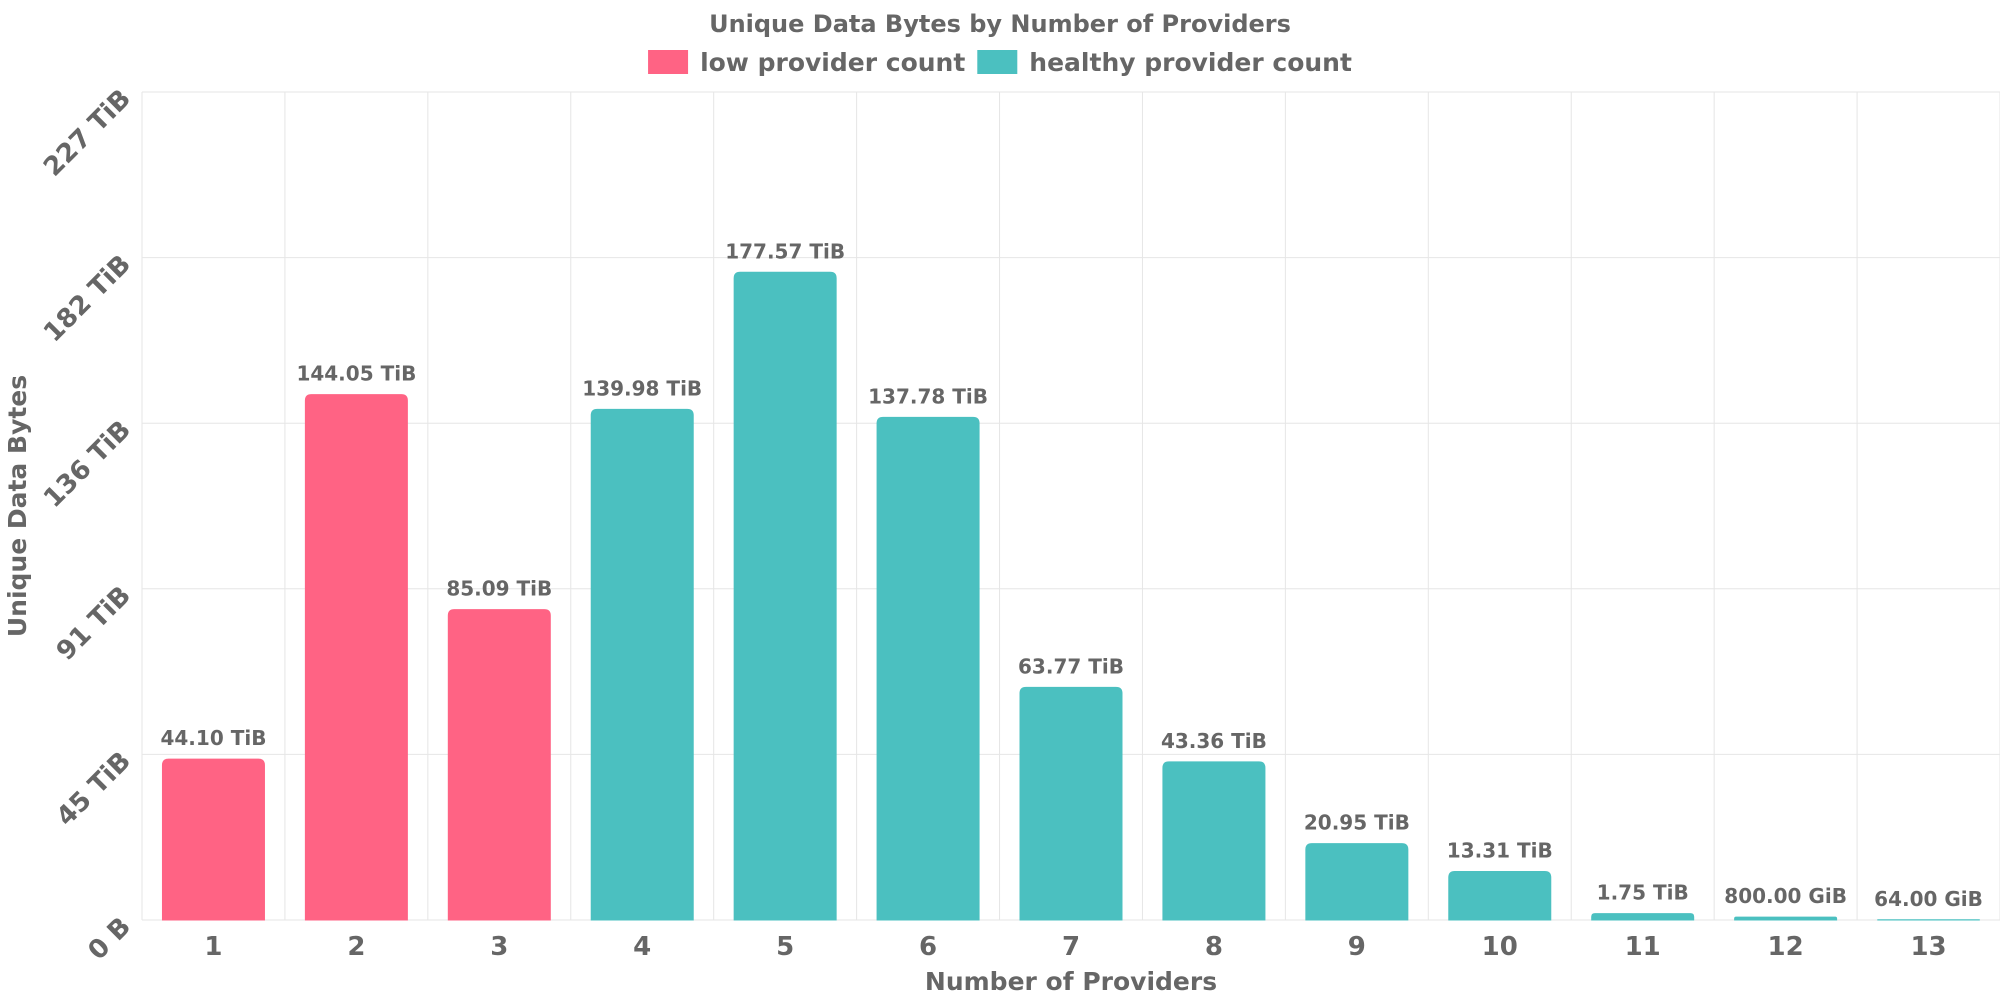 The height and width of the screenshot is (1000, 2000). Describe the element at coordinates (832, 62) in the screenshot. I see `legend-label-low: low provider count` at that location.